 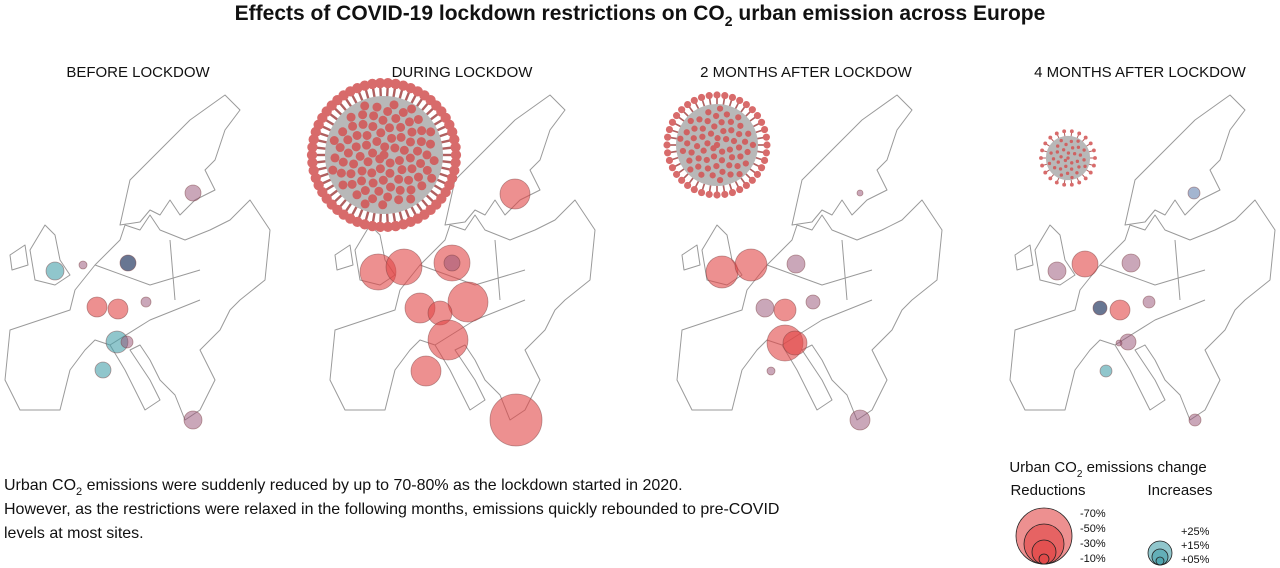 What do you see at coordinates (384, 155) in the screenshot?
I see `virus` at bounding box center [384, 155].